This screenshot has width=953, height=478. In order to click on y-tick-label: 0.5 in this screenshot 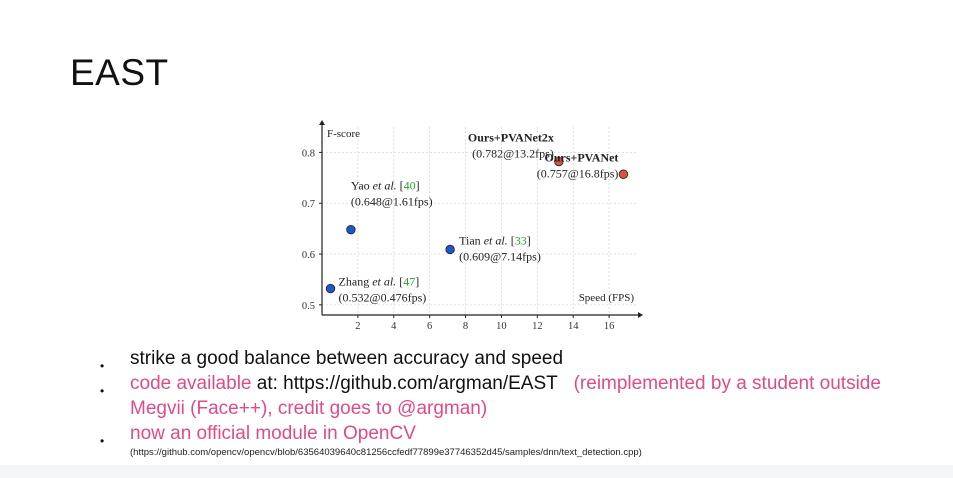, I will do `click(308, 306)`.